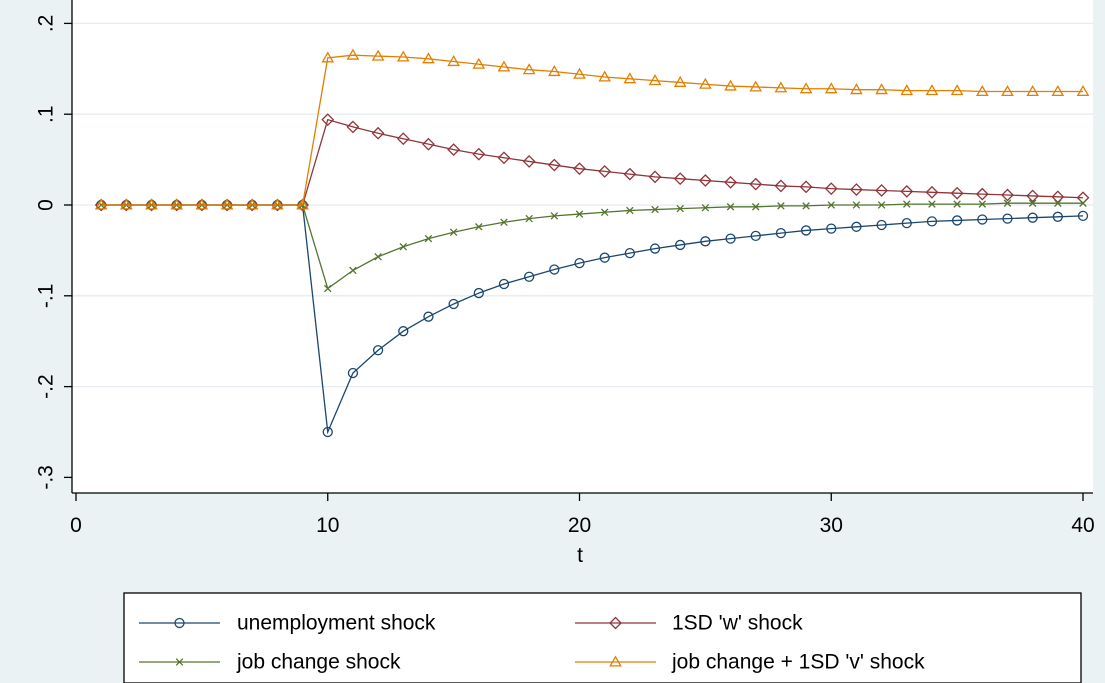 Image resolution: width=1105 pixels, height=683 pixels. What do you see at coordinates (831, 525) in the screenshot?
I see `x-tick-label: 30` at bounding box center [831, 525].